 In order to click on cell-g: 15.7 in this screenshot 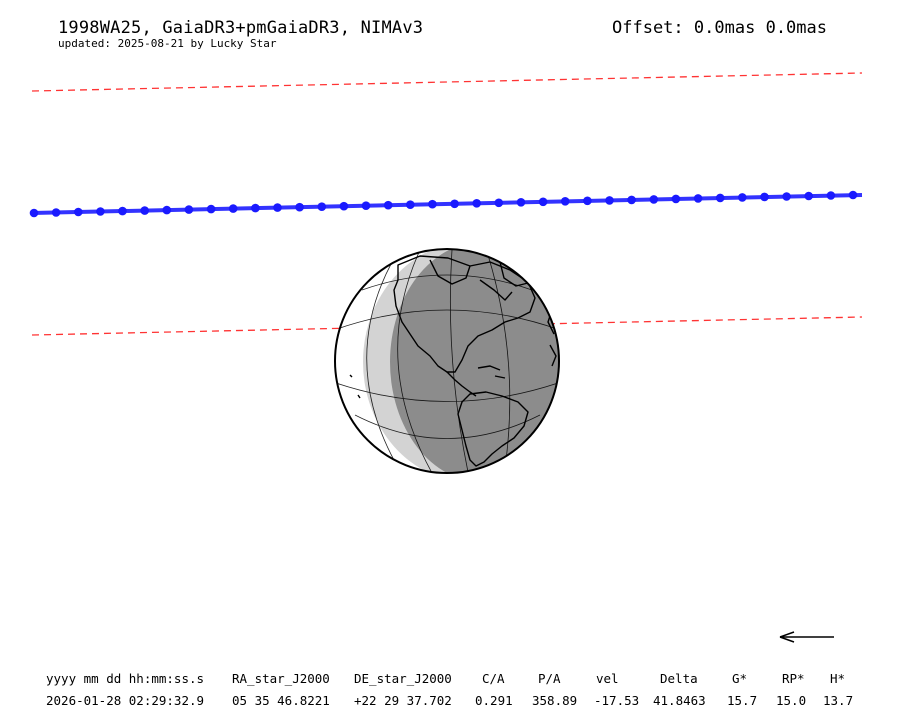, I will do `click(742, 700)`.